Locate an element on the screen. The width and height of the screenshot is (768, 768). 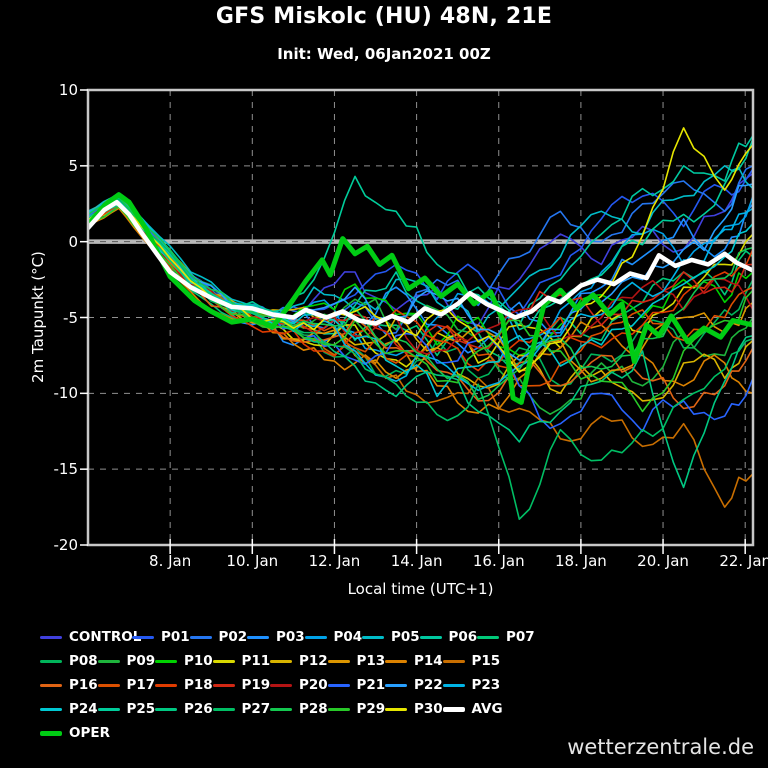
legend-item-oper: OPER is located at coordinates (75, 733).